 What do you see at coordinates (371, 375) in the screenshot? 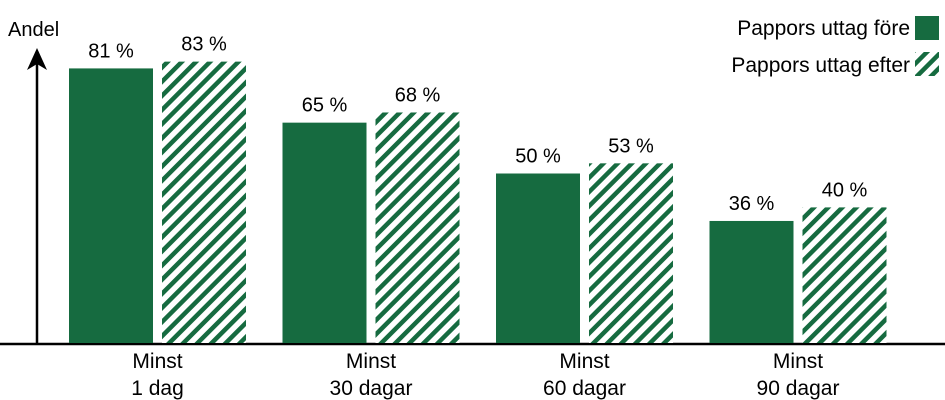
I see `category-label-1: Minst 30 dagar` at bounding box center [371, 375].